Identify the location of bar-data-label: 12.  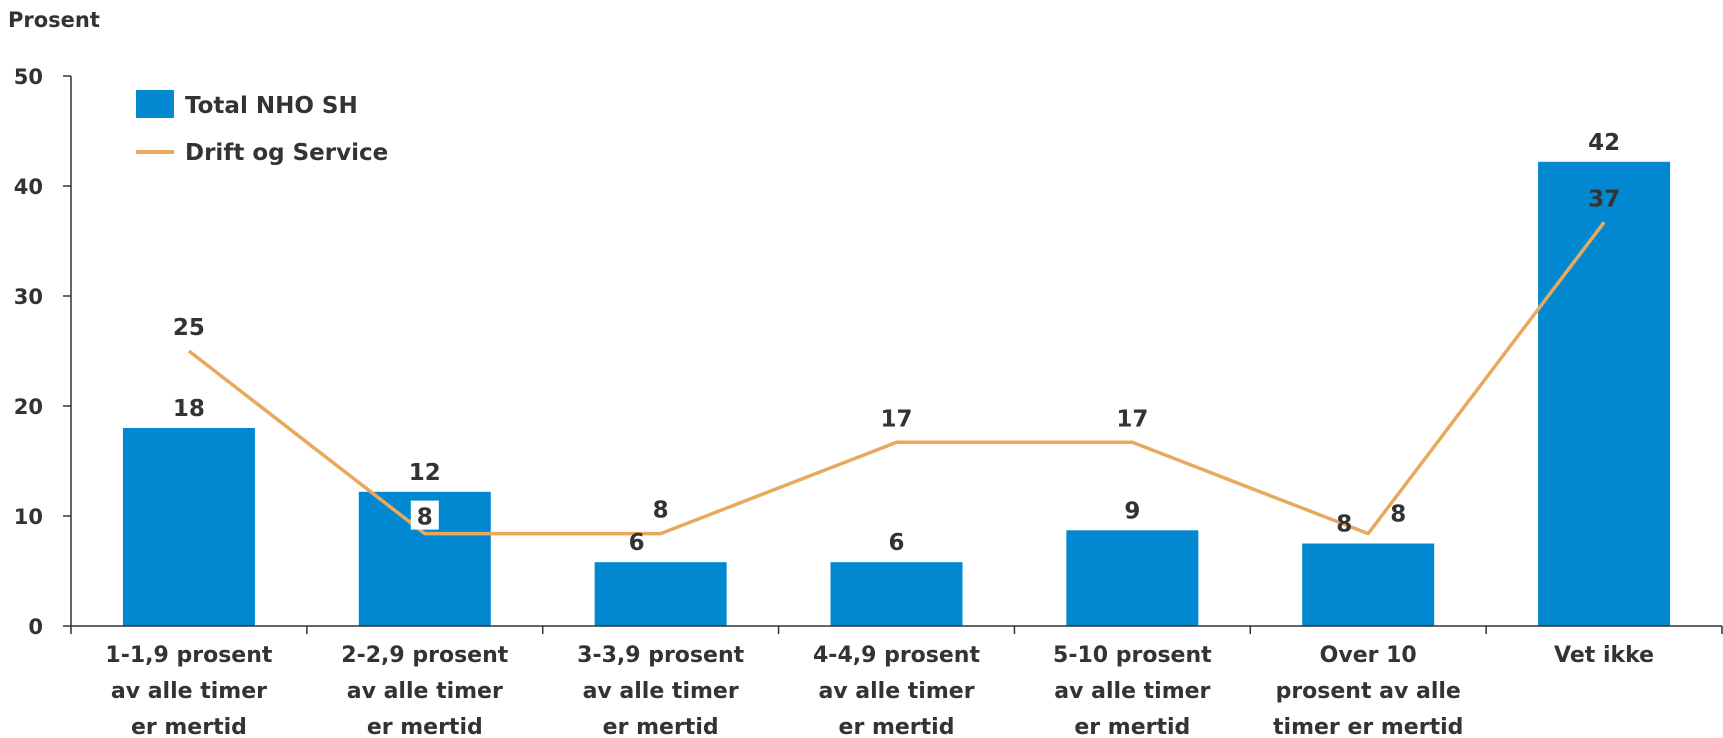
(425, 473).